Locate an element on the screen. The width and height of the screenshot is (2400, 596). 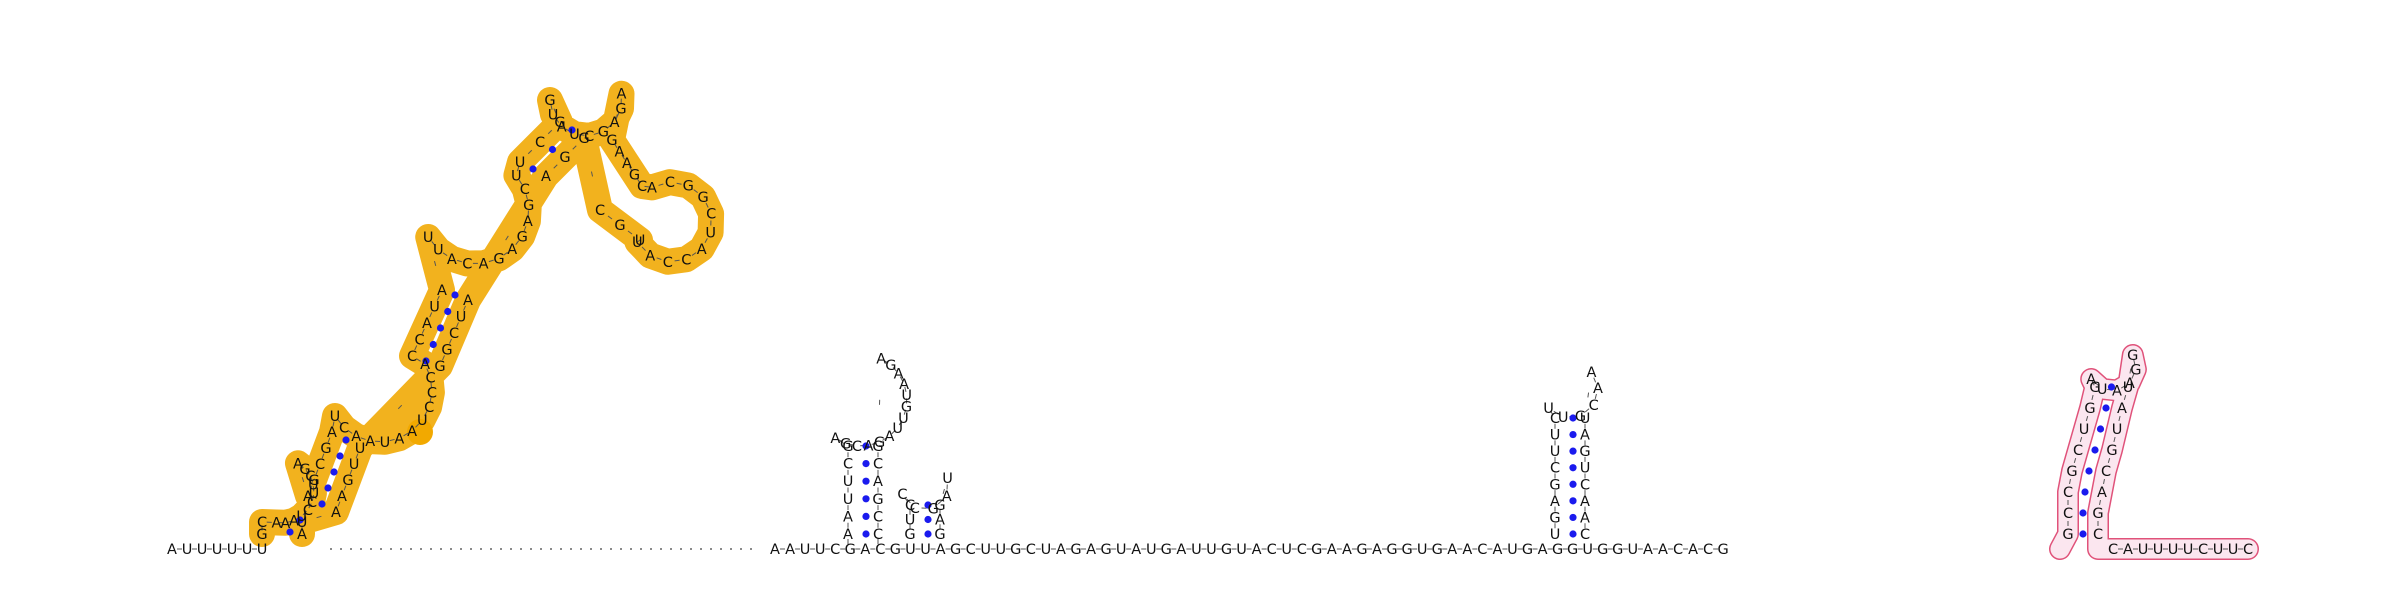
pink-hairpin-nucleotide: U is located at coordinates (2084, 430).